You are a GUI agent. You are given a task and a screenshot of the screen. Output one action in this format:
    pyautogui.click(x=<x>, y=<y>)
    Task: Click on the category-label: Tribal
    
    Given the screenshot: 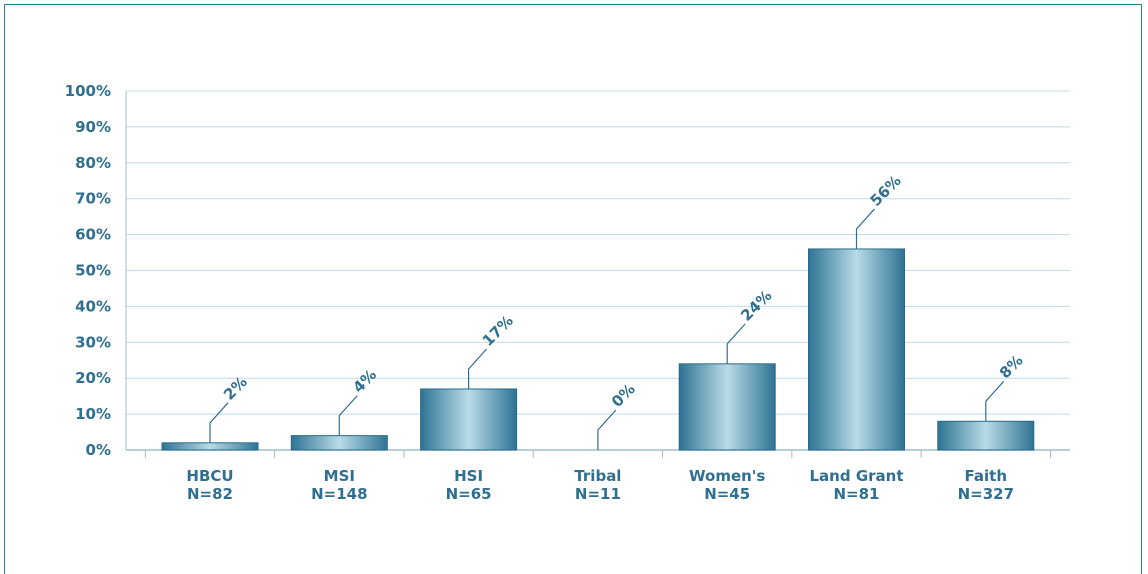 What is the action you would take?
    pyautogui.click(x=597, y=476)
    